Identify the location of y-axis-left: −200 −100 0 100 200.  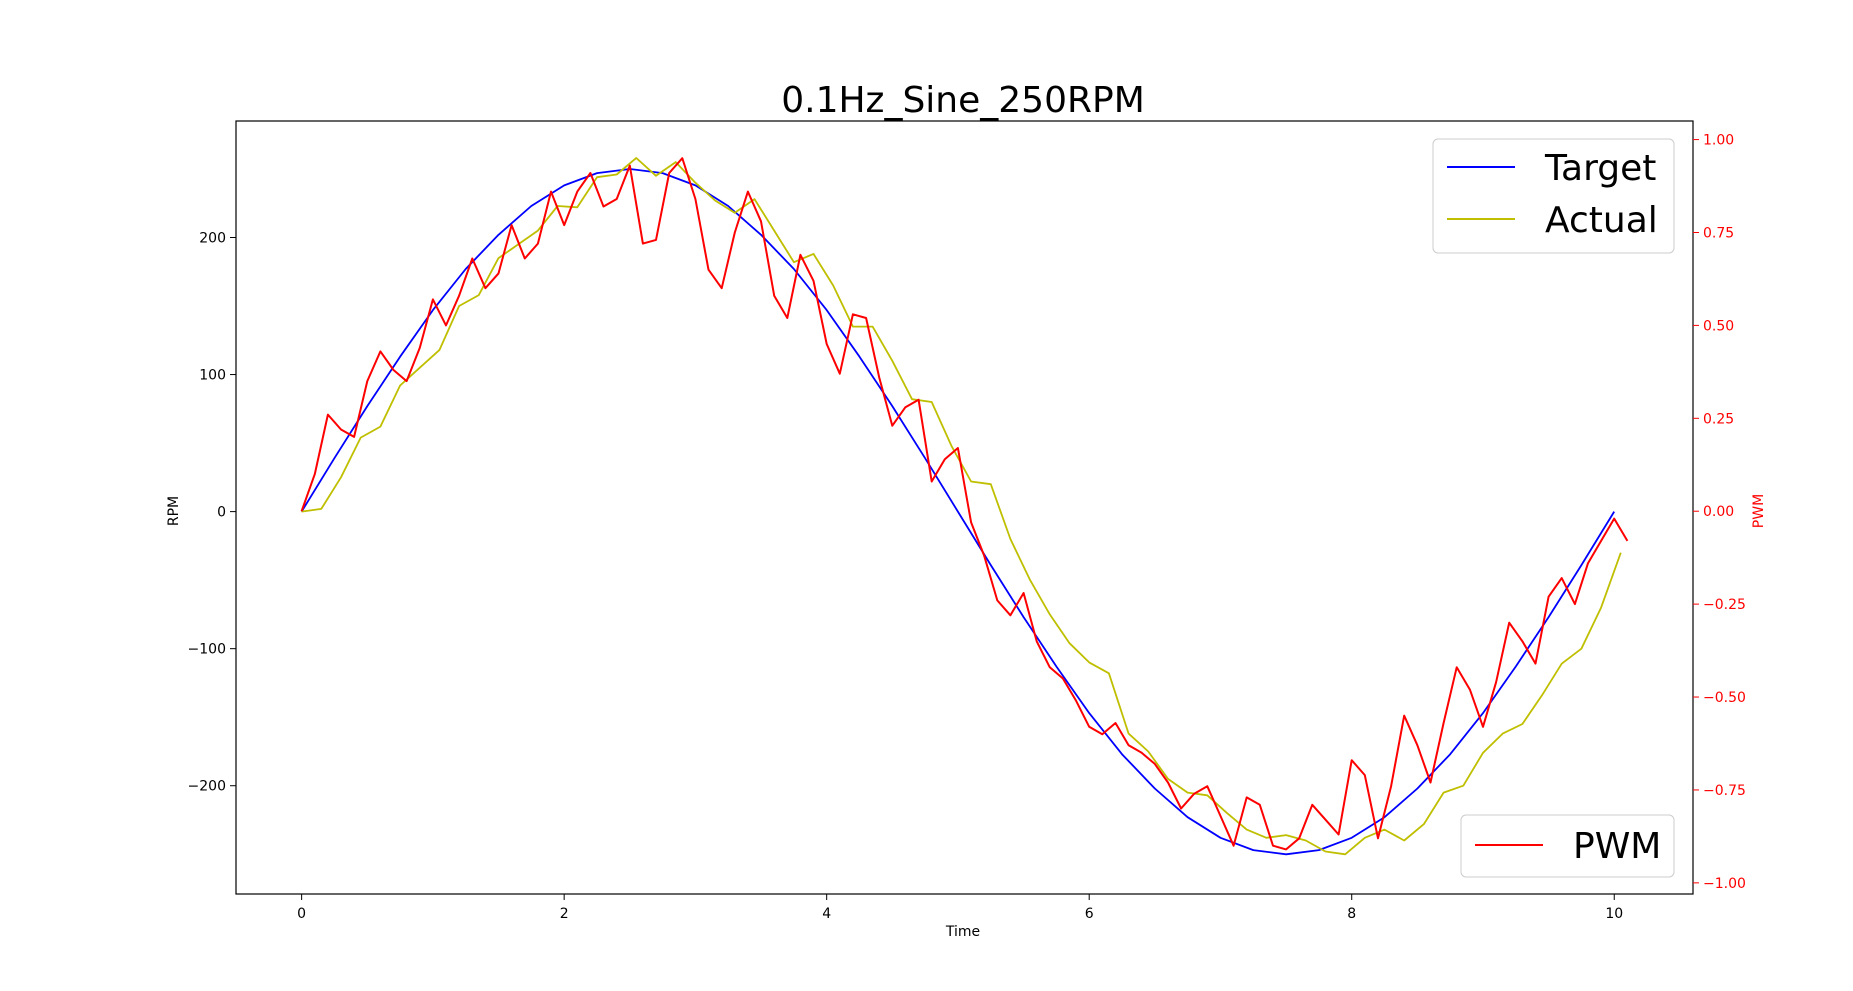
(212, 512).